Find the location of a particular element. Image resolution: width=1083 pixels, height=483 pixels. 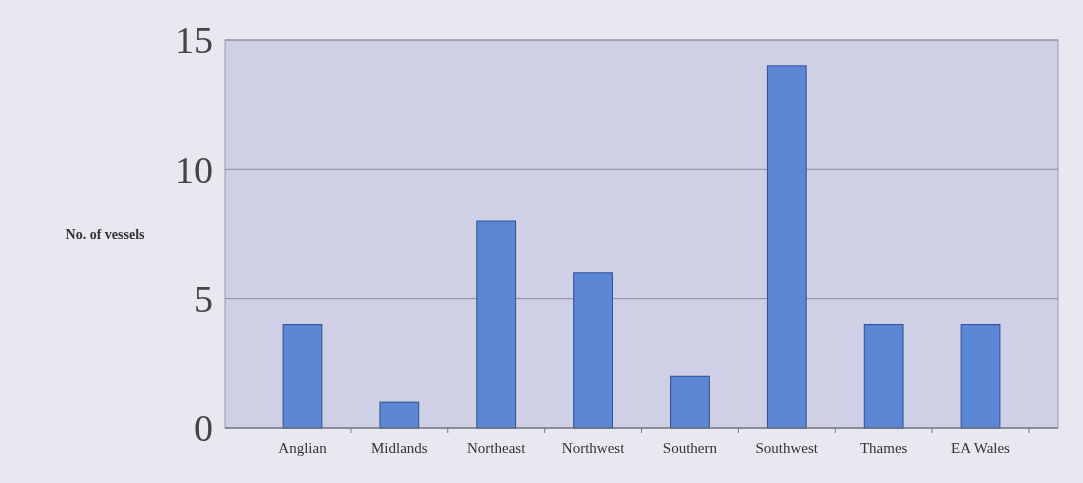

x-tick-label: EA Wales is located at coordinates (981, 448).